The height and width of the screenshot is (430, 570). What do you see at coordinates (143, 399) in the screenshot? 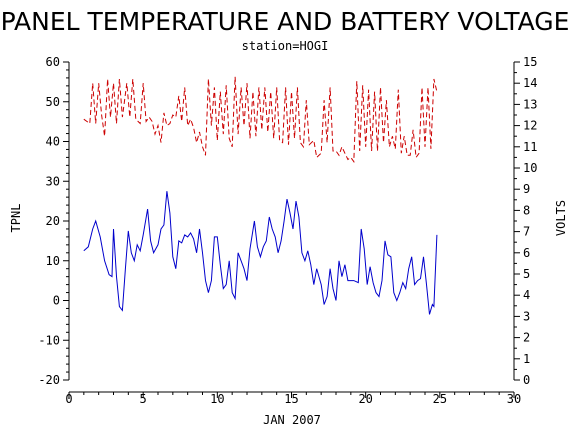
I see `x-tick-label: 5` at bounding box center [143, 399].